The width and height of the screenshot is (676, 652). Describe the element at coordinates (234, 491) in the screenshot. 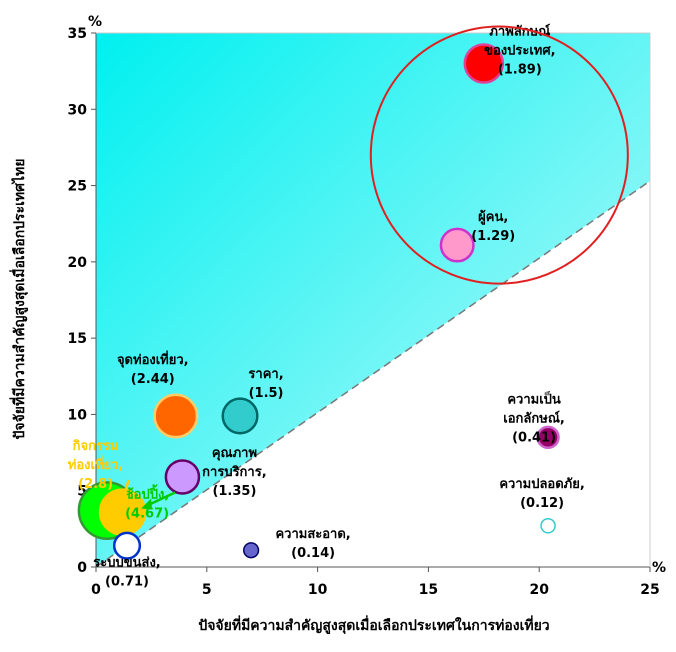

I see `bubble-label: (1.35)` at that location.